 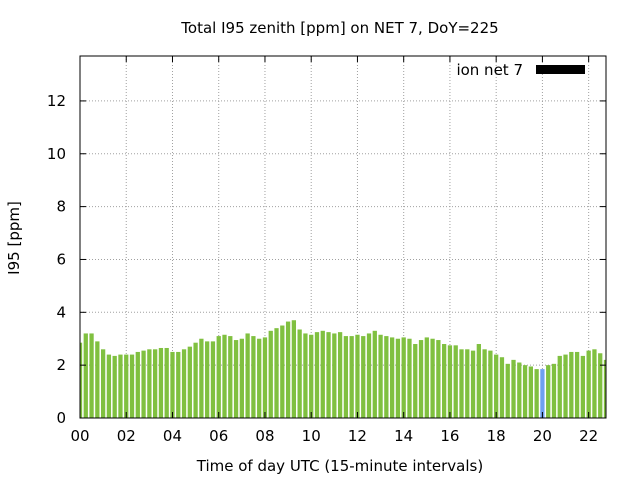 What do you see at coordinates (403, 436) in the screenshot?
I see `x-tick-label: 14` at bounding box center [403, 436].